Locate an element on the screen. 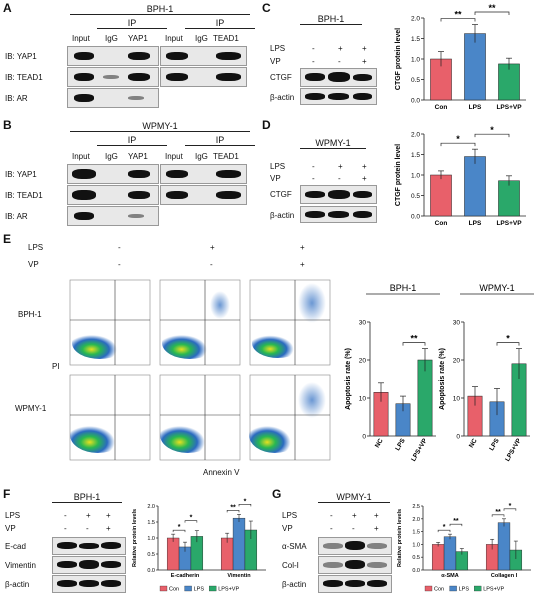  flow-plot is located at coordinates (110, 417).